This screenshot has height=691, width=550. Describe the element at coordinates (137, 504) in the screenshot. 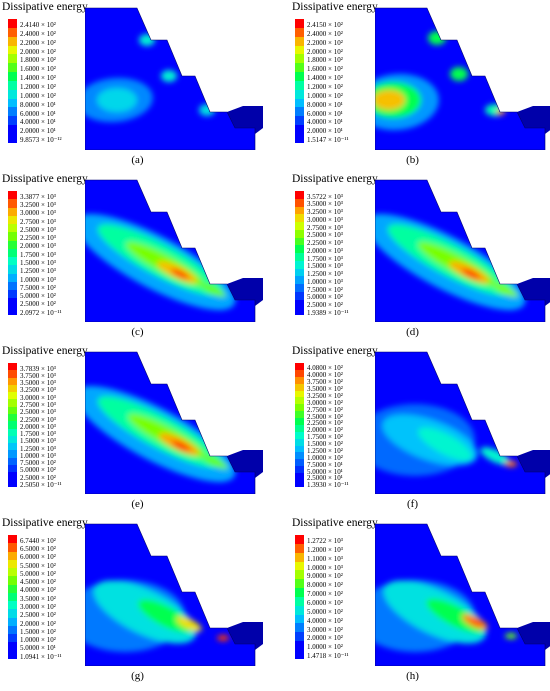

I see `panel-caption: (e)` at that location.